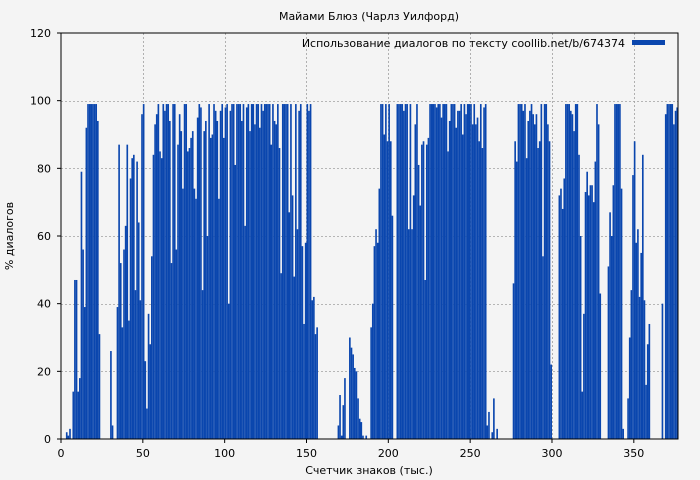  What do you see at coordinates (633, 453) in the screenshot?
I see `x-tick-label: 350` at bounding box center [633, 453].